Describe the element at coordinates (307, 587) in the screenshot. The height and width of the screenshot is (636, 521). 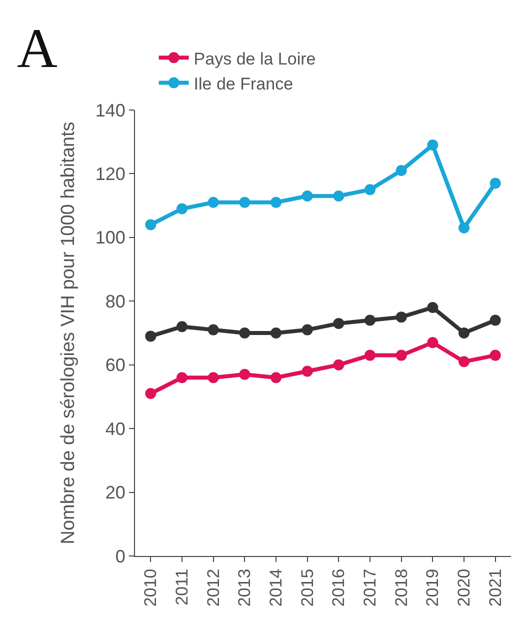
I see `x-tick-label: 2015` at that location.